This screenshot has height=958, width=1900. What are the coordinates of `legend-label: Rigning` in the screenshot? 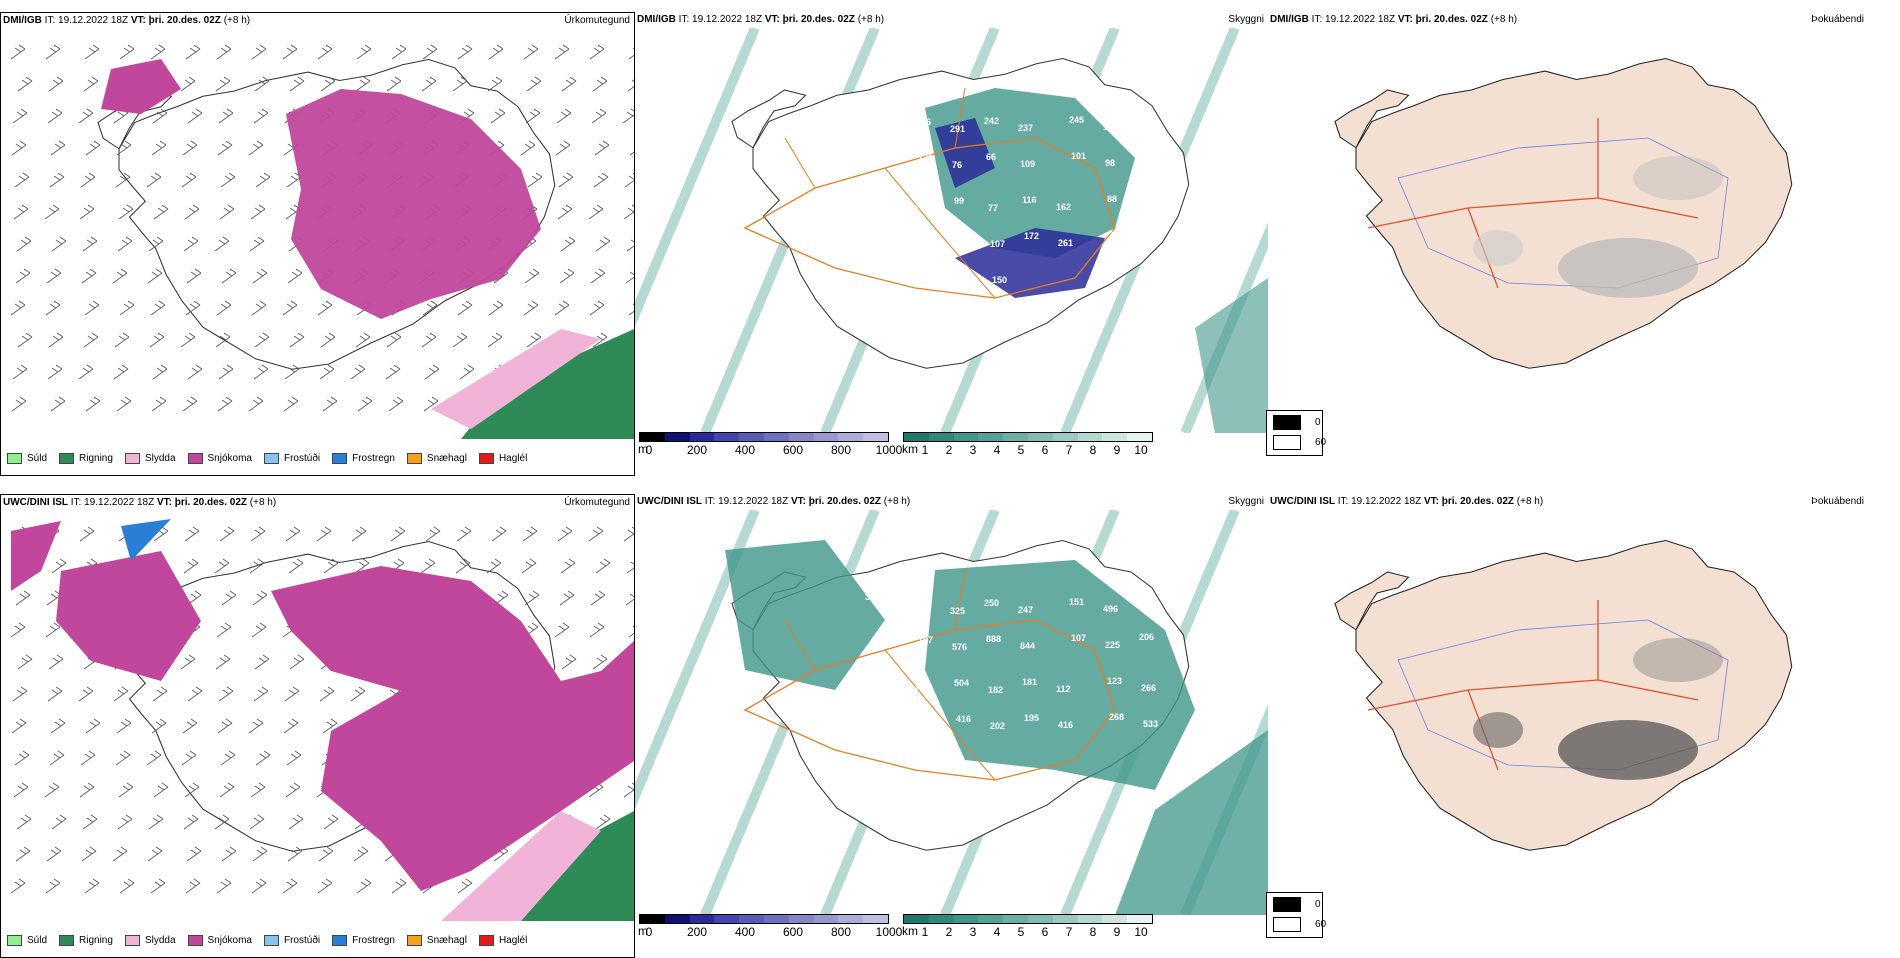 It's located at (96, 940).